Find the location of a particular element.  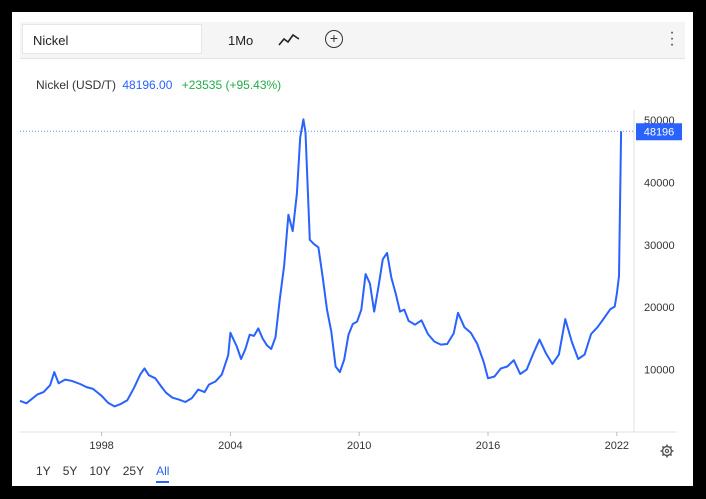

range-selector: 1Y 5Y 10Y 25Y All is located at coordinates (108, 473).